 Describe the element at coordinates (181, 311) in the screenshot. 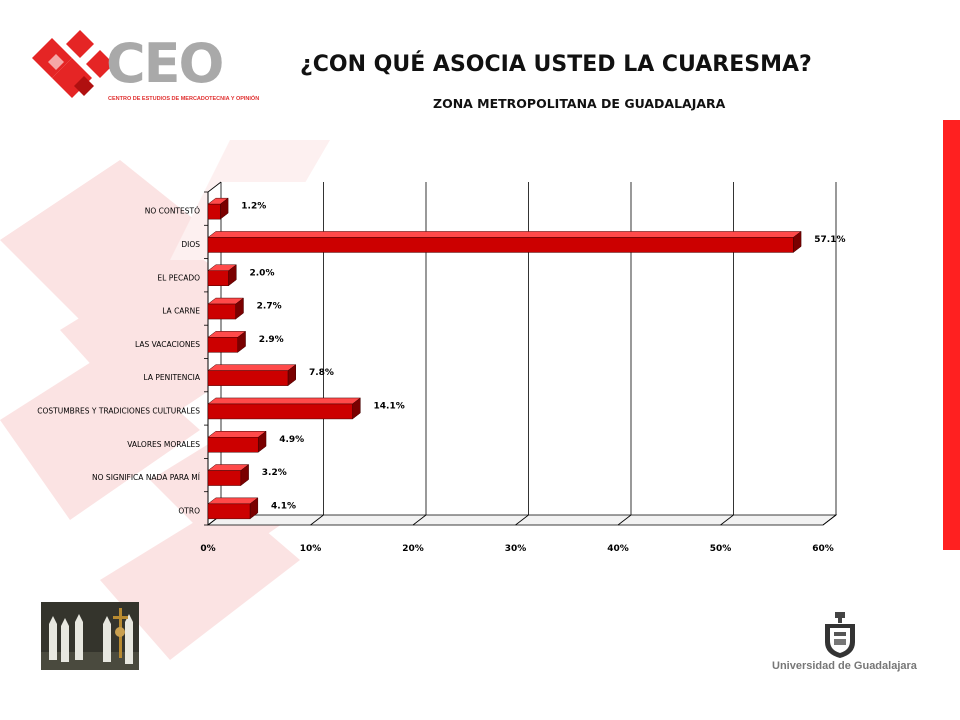

I see `category-label: LA CARNE` at that location.